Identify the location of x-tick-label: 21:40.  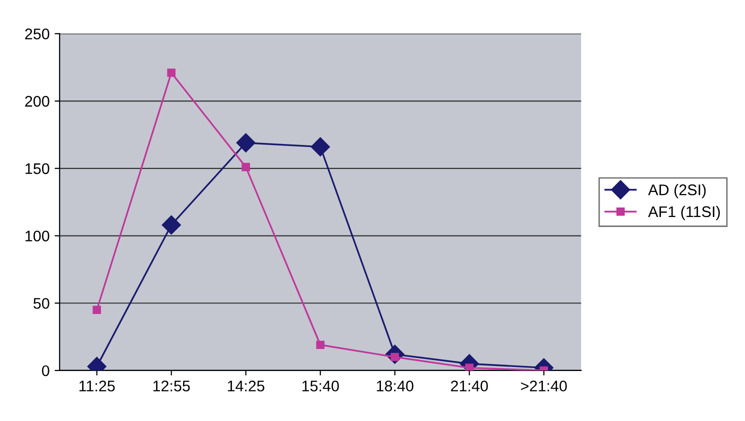
(469, 386).